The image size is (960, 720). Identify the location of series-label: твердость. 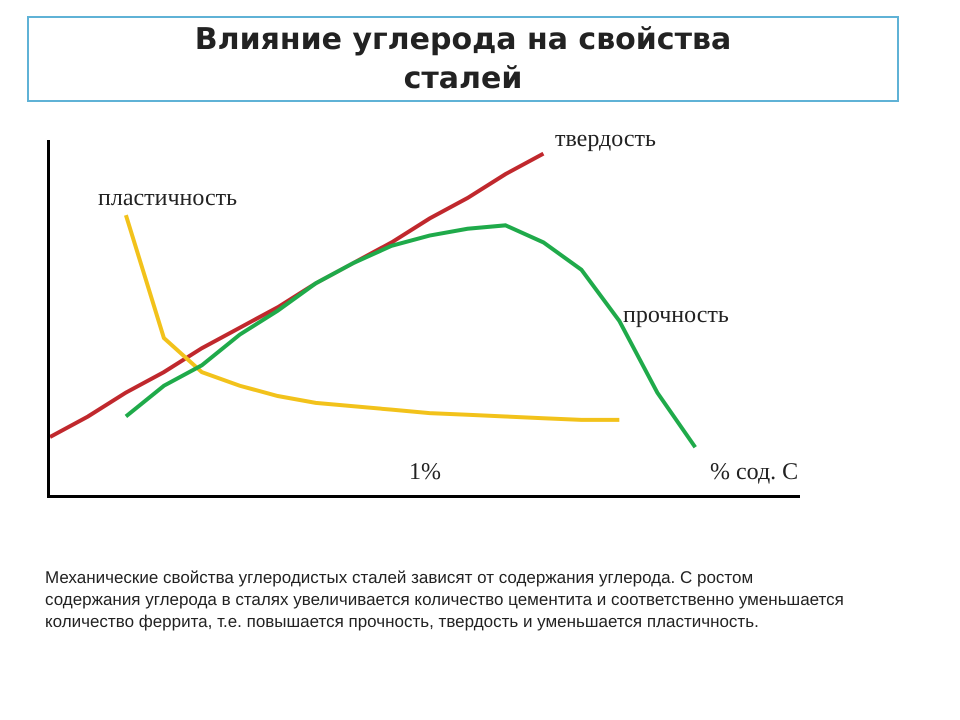
(605, 139).